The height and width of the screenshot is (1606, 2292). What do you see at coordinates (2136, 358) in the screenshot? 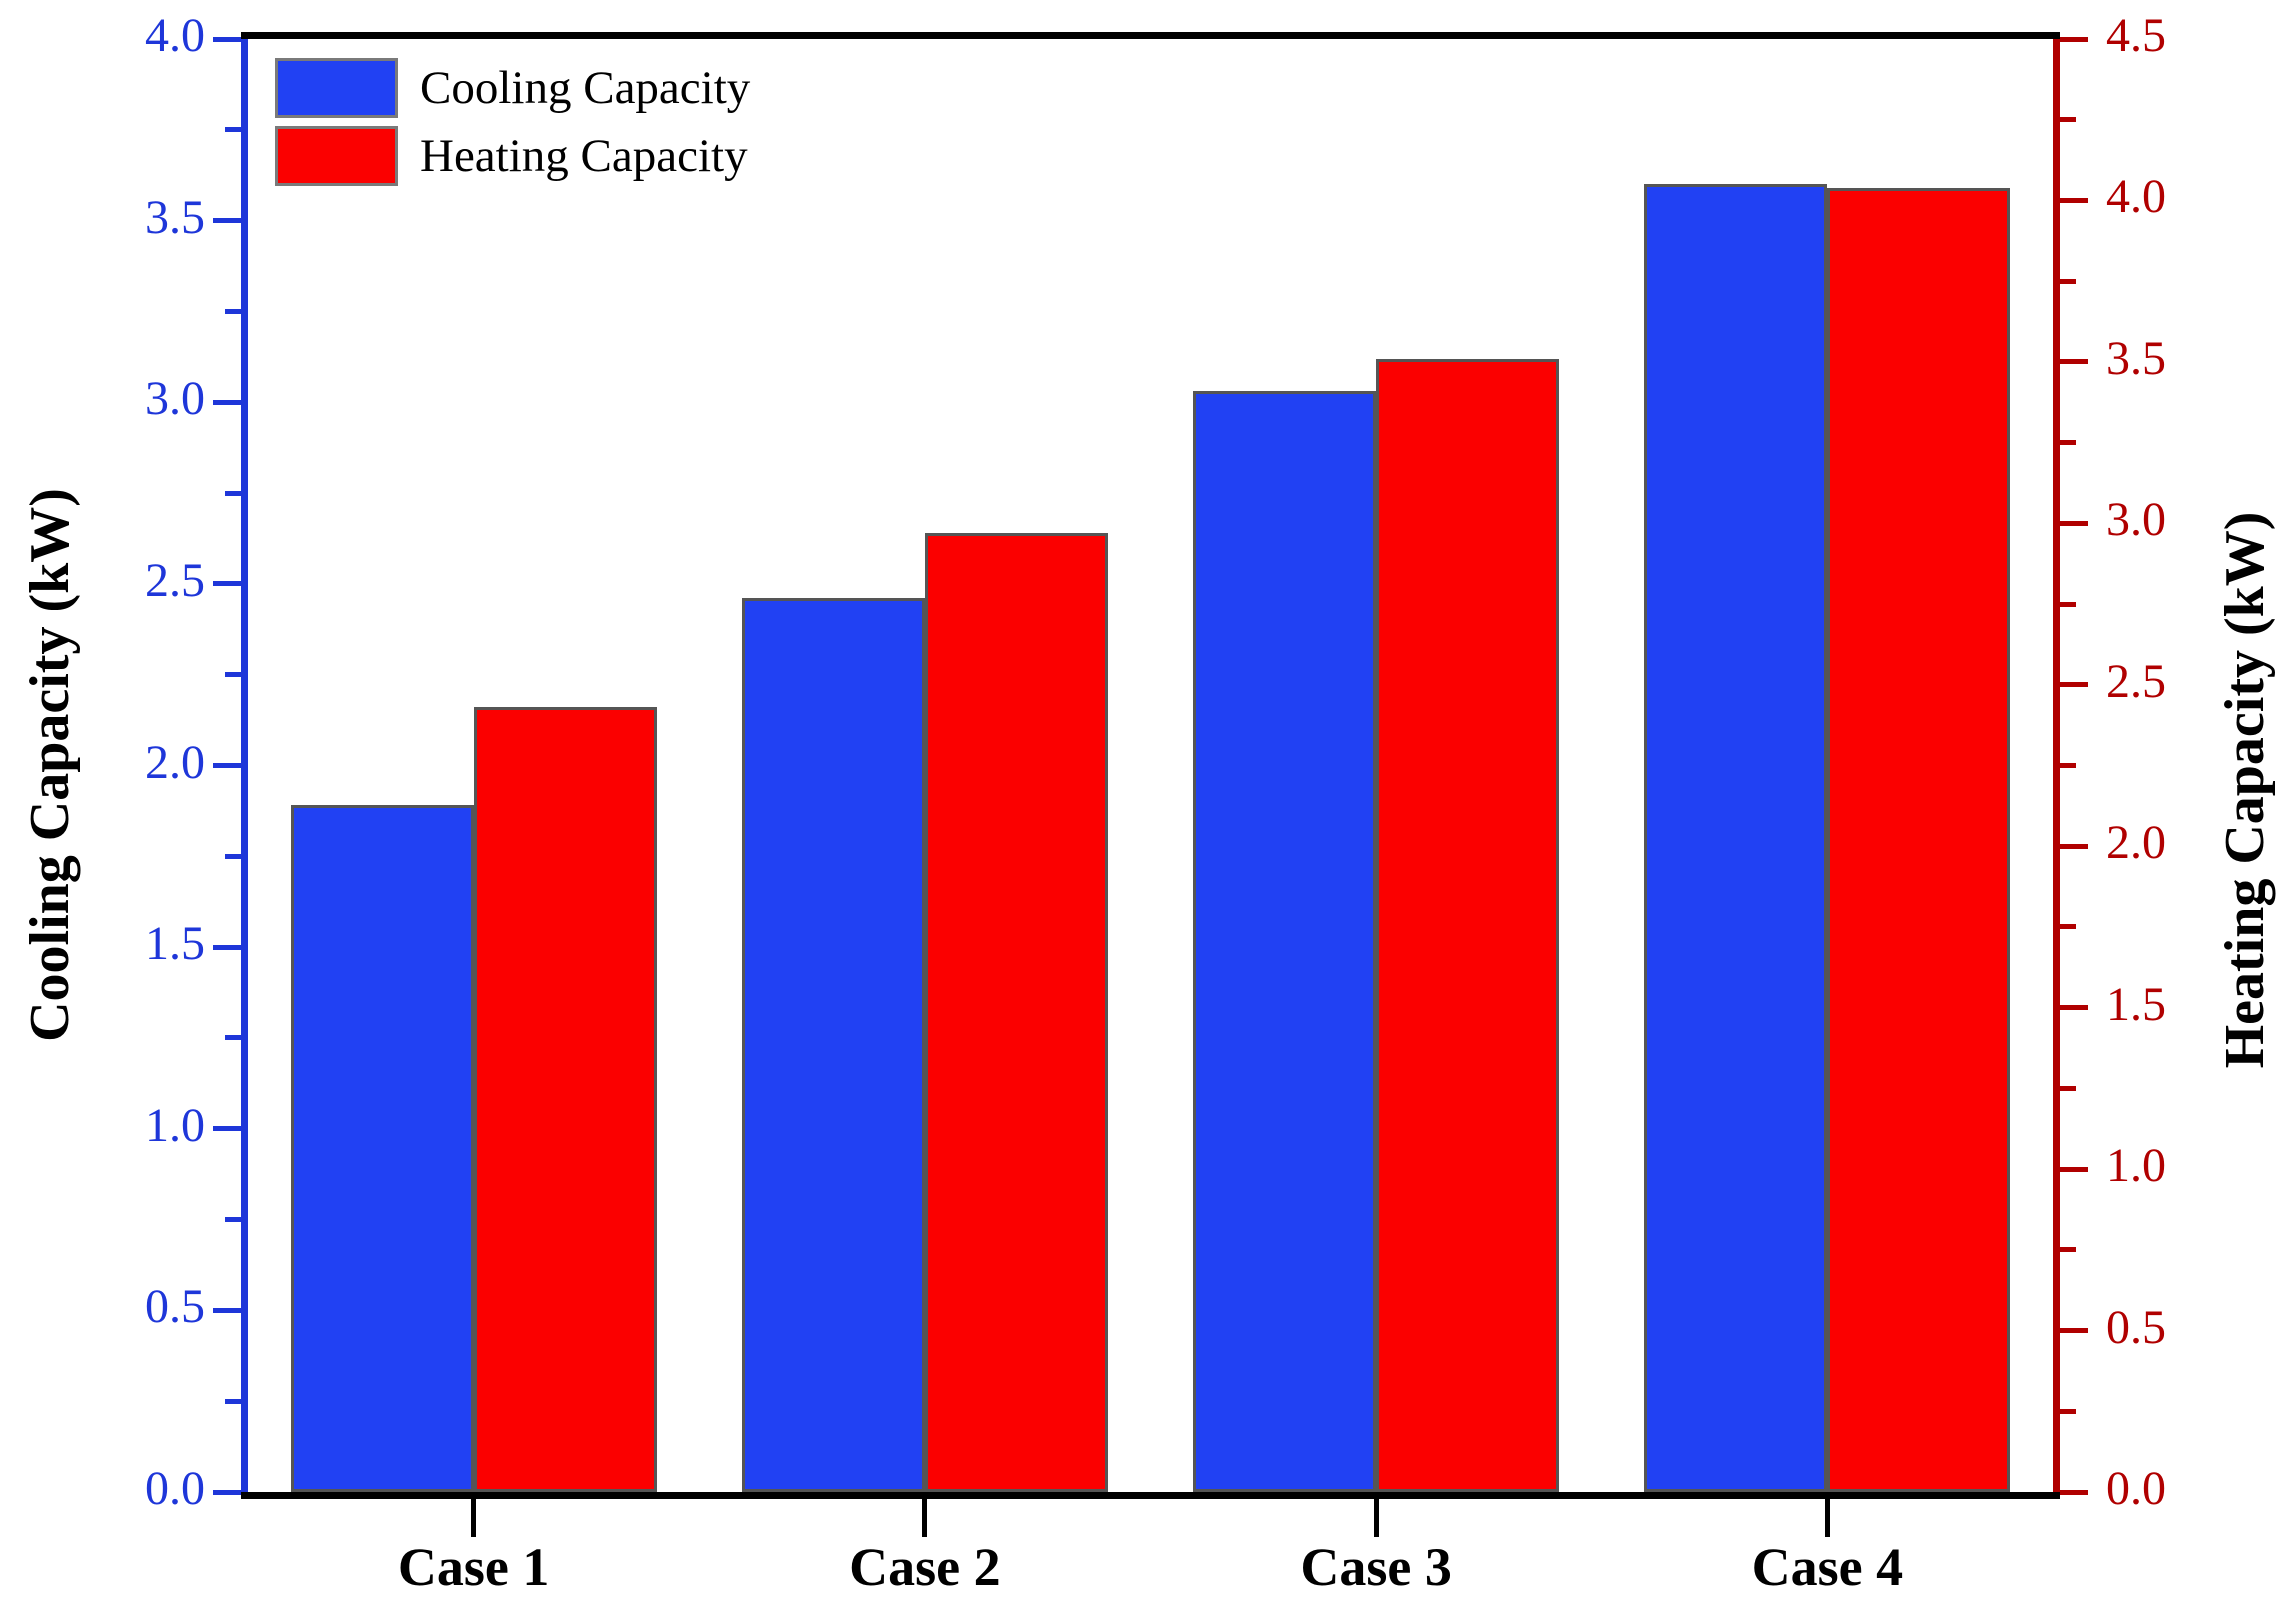
I see `right-tick-label: 3.5` at bounding box center [2136, 358].